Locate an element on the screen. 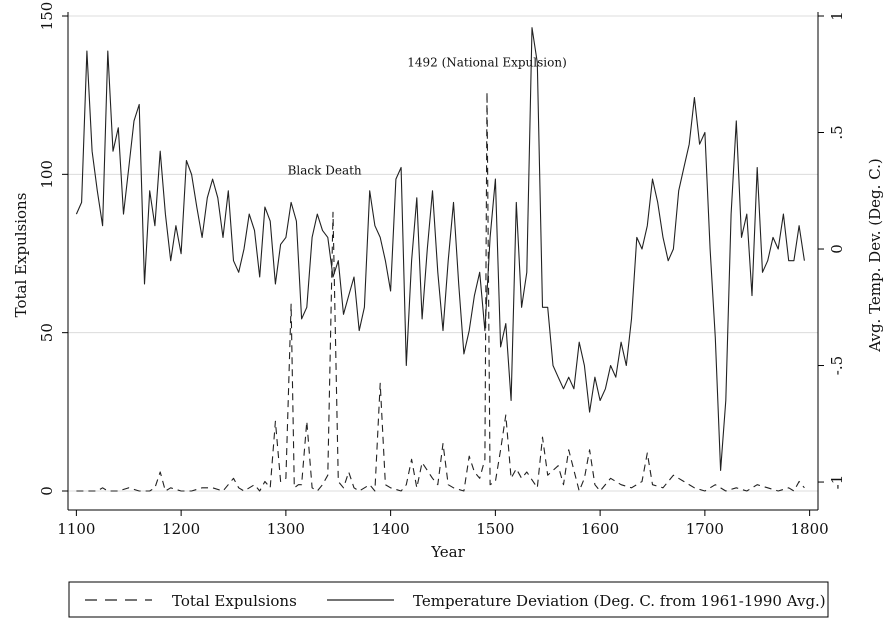 The image size is (893, 619). x-tick-label: 1200 is located at coordinates (181, 529).